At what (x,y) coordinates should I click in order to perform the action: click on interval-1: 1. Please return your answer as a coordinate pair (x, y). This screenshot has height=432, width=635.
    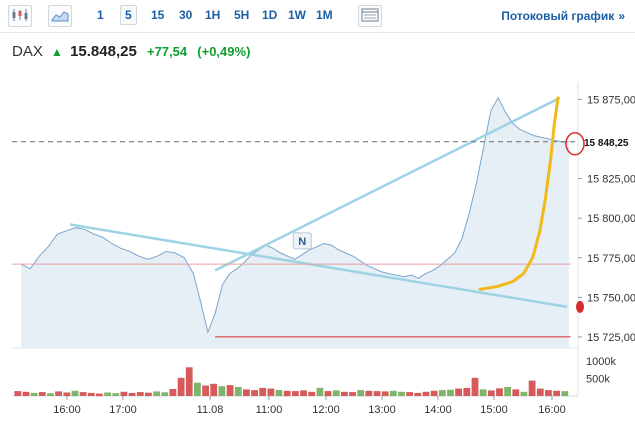
    Looking at the image, I should click on (100, 15).